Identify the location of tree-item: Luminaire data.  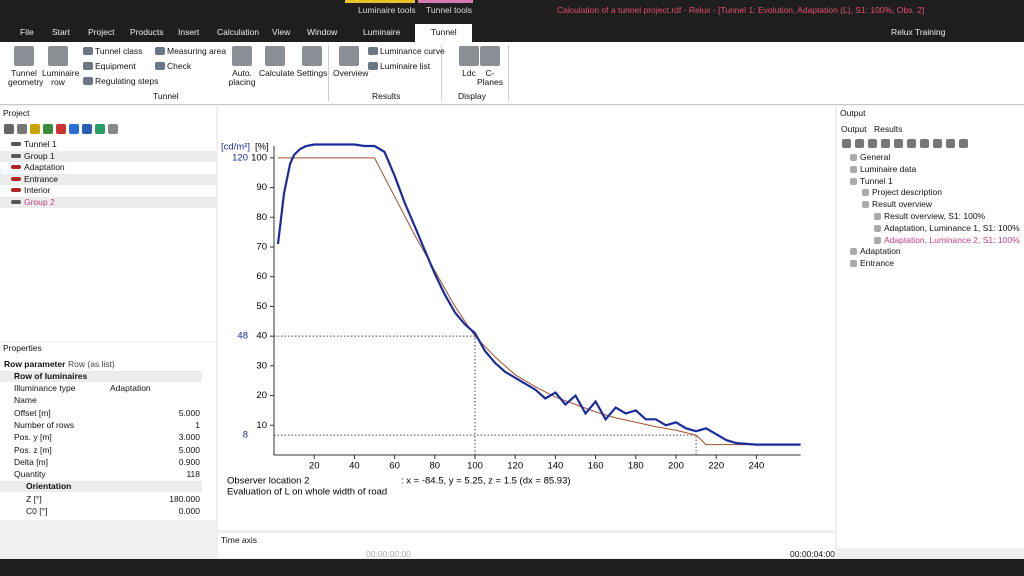
(888, 168).